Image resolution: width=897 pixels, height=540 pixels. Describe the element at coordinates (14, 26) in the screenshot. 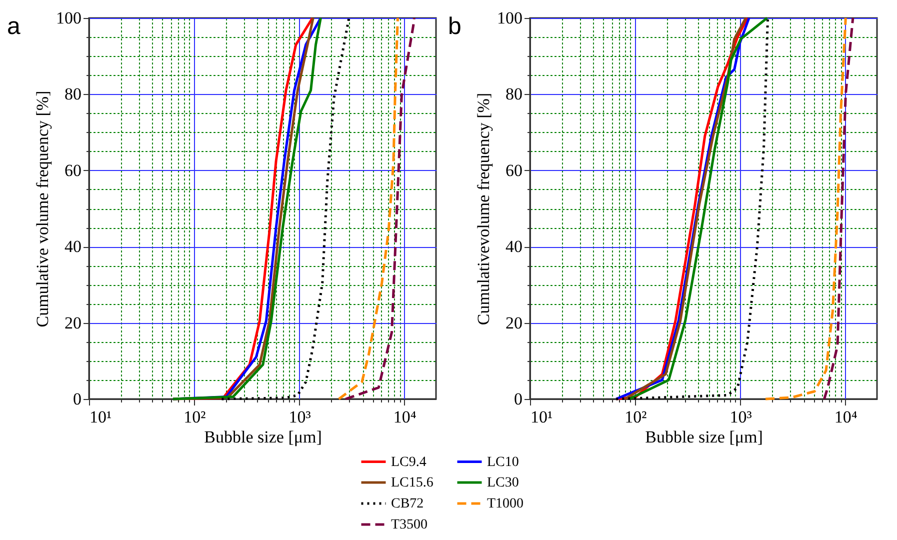

I see `chart-title: a` at that location.